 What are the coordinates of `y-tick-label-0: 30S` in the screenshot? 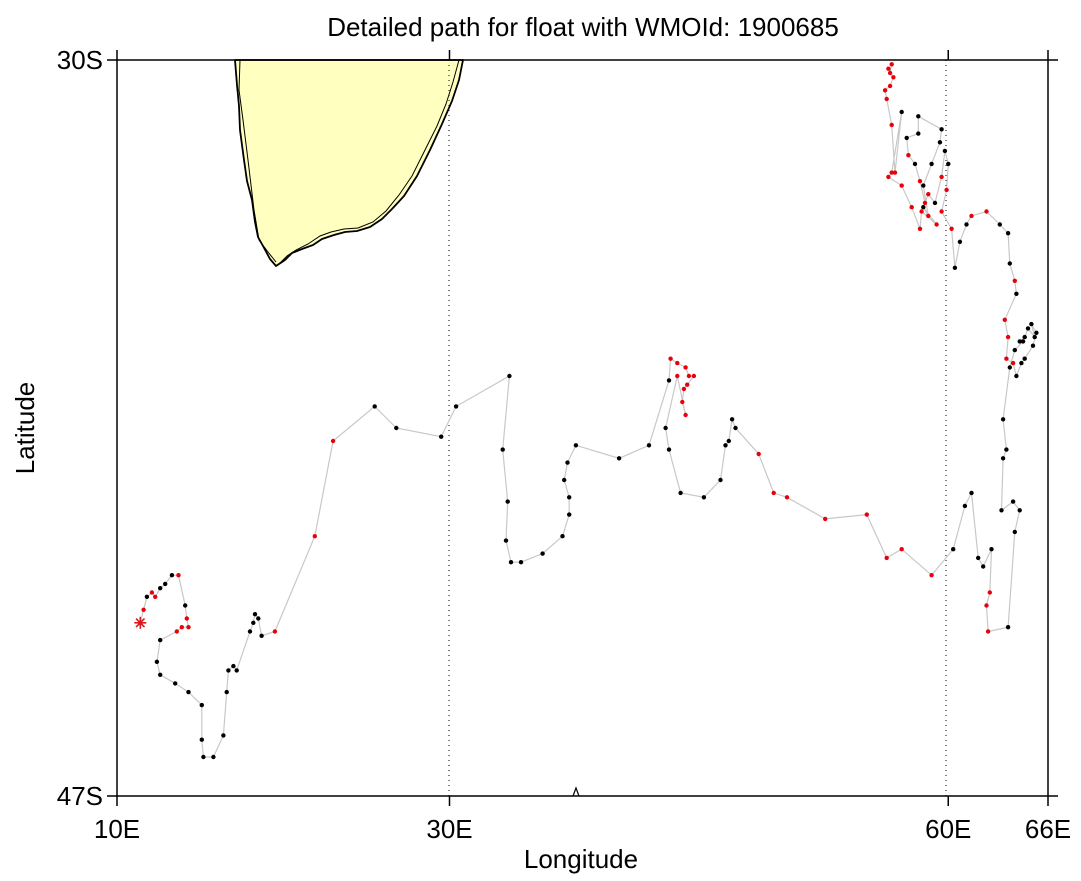 It's located at (80, 60).